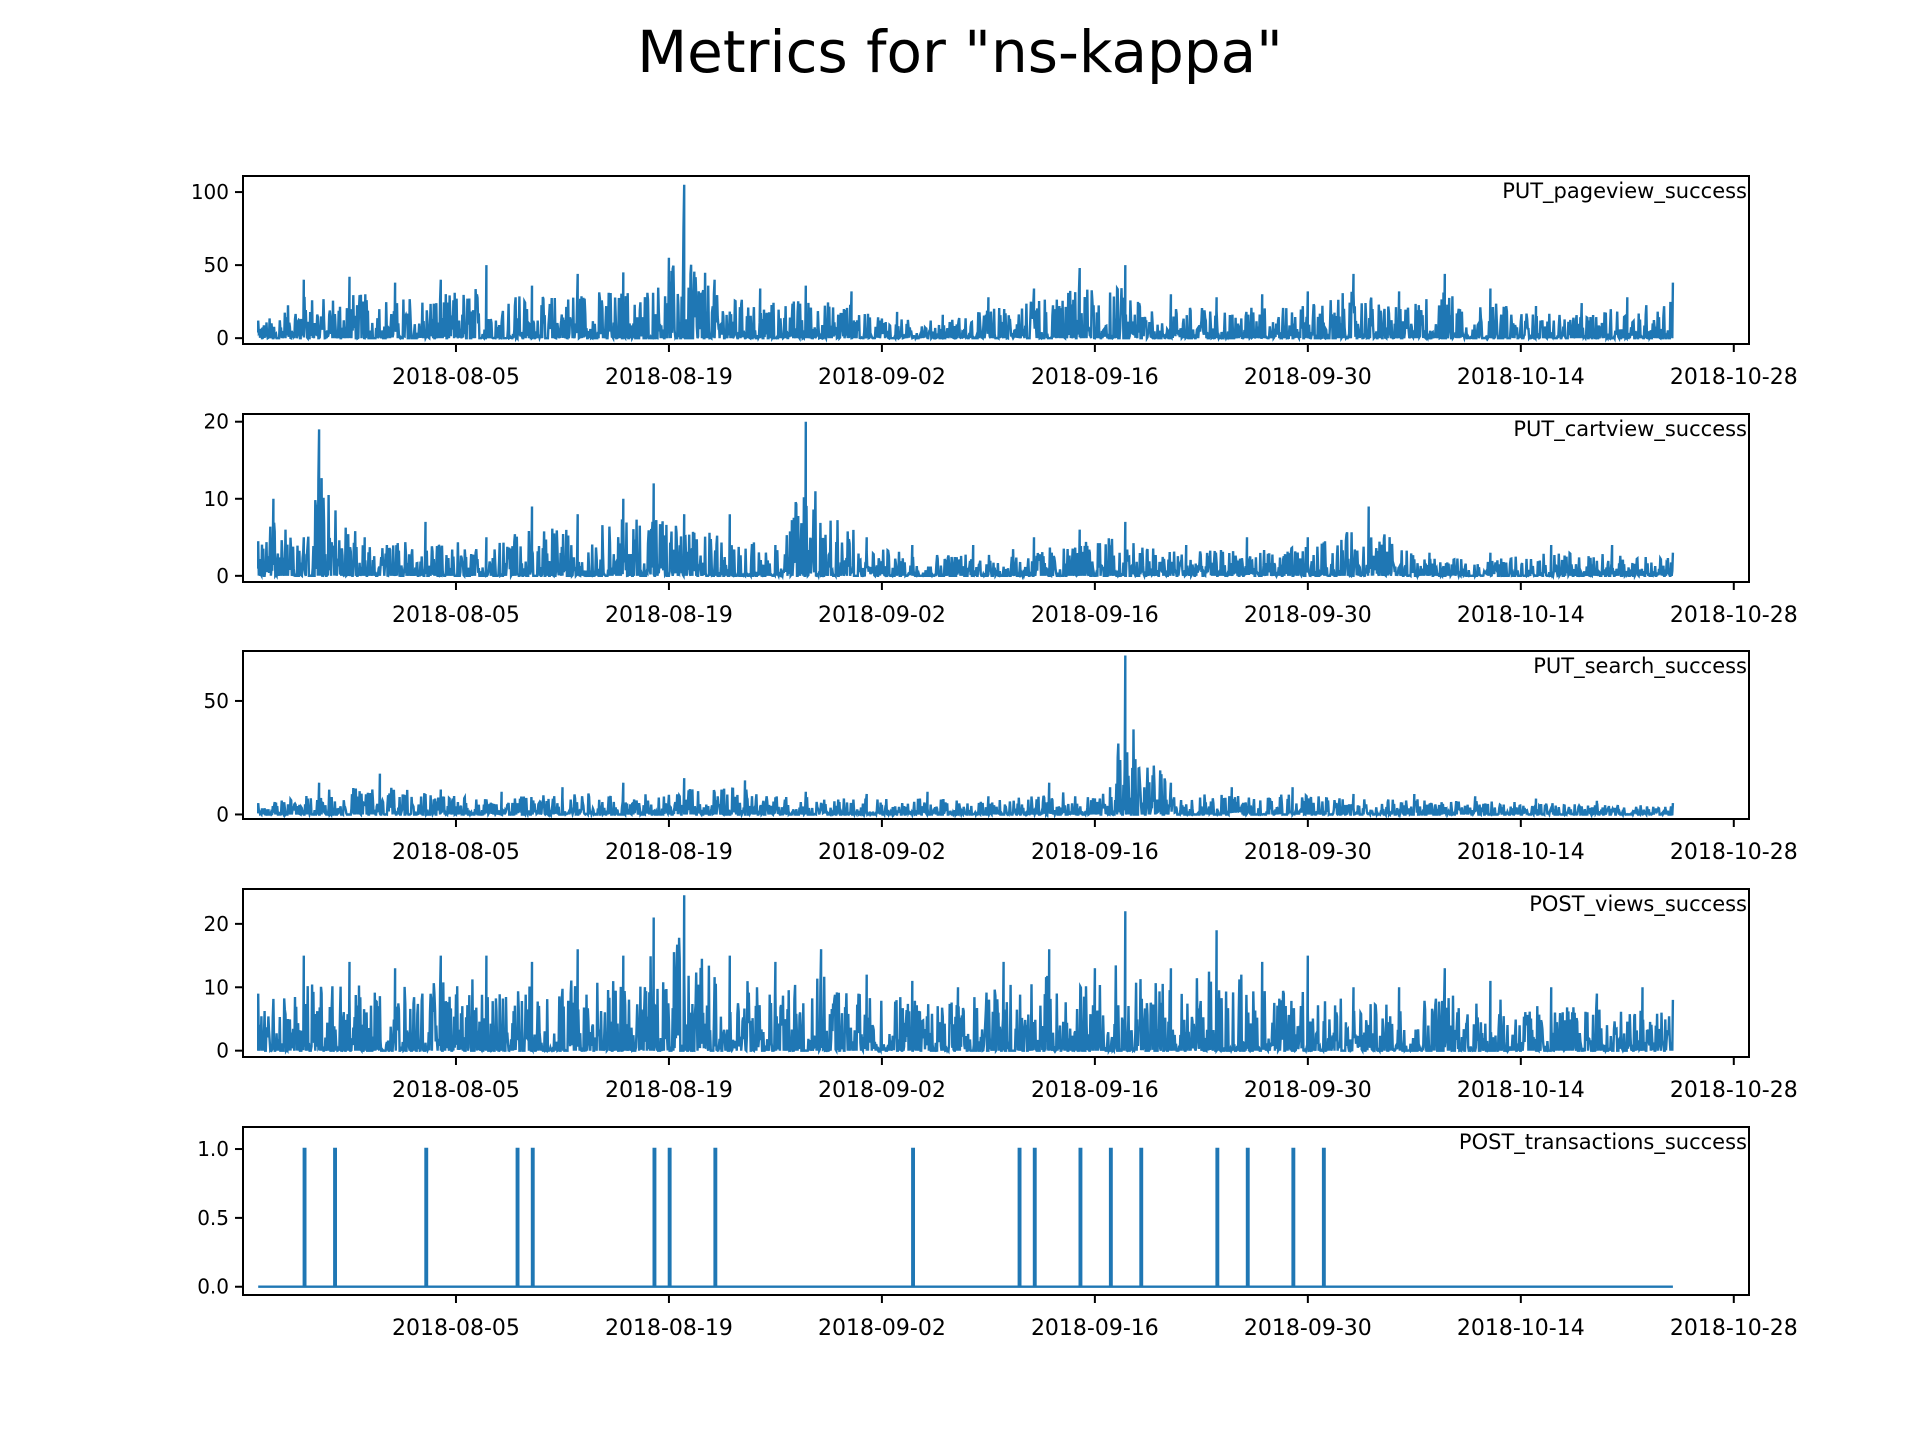 This screenshot has width=1920, height=1440. I want to click on x-tick-label-3-5: 2018-09-30, so click(1308, 852).